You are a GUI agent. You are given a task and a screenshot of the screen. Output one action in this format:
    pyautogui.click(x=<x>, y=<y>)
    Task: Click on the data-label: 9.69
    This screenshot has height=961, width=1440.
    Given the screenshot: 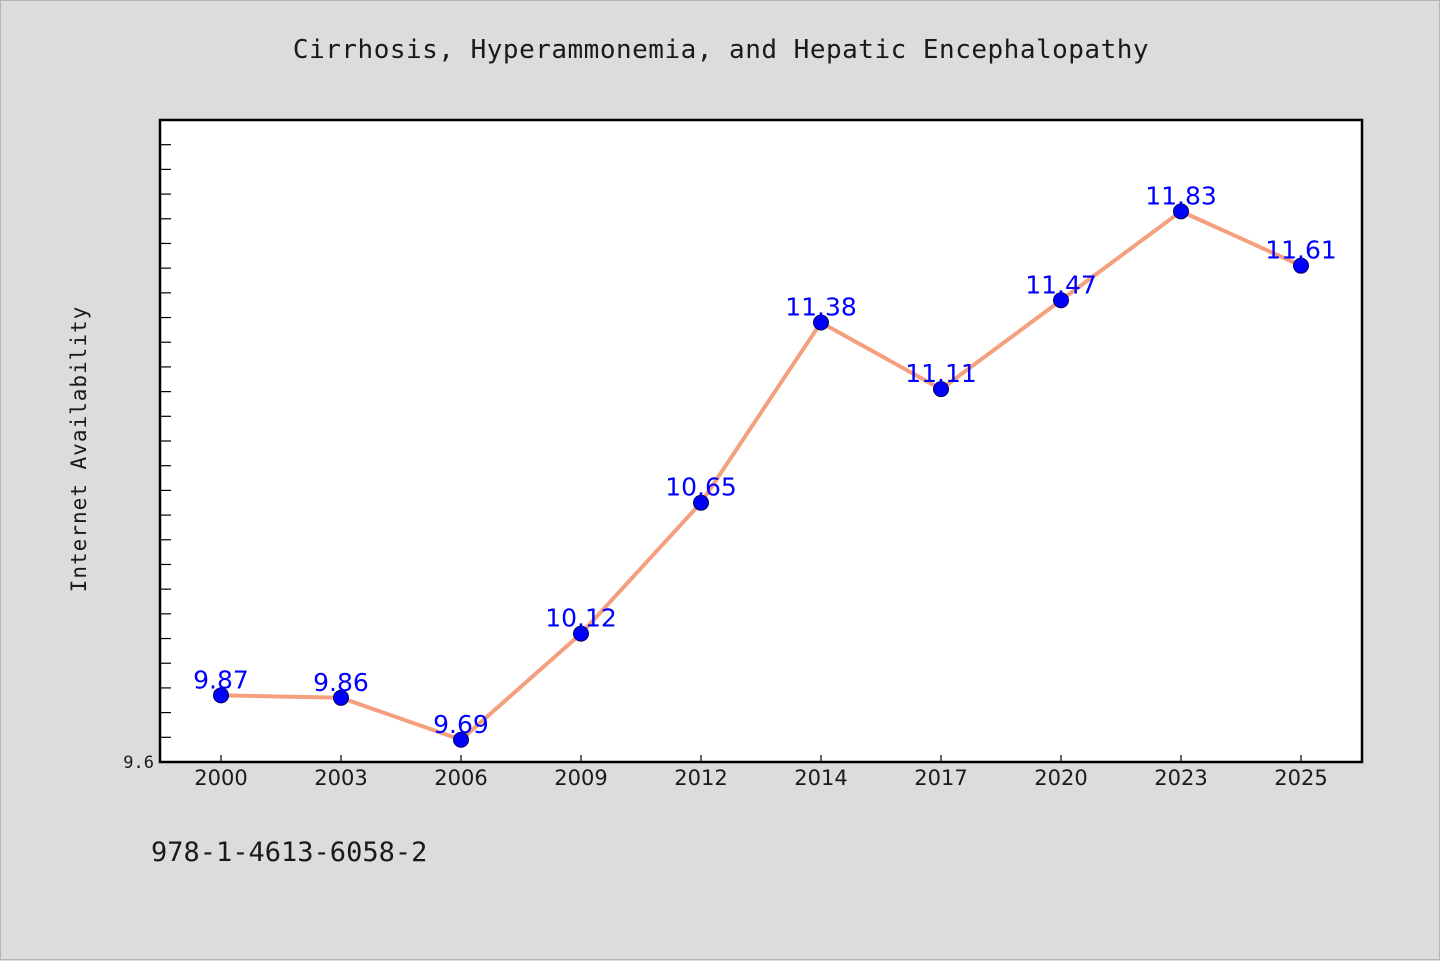 What is the action you would take?
    pyautogui.click(x=461, y=724)
    